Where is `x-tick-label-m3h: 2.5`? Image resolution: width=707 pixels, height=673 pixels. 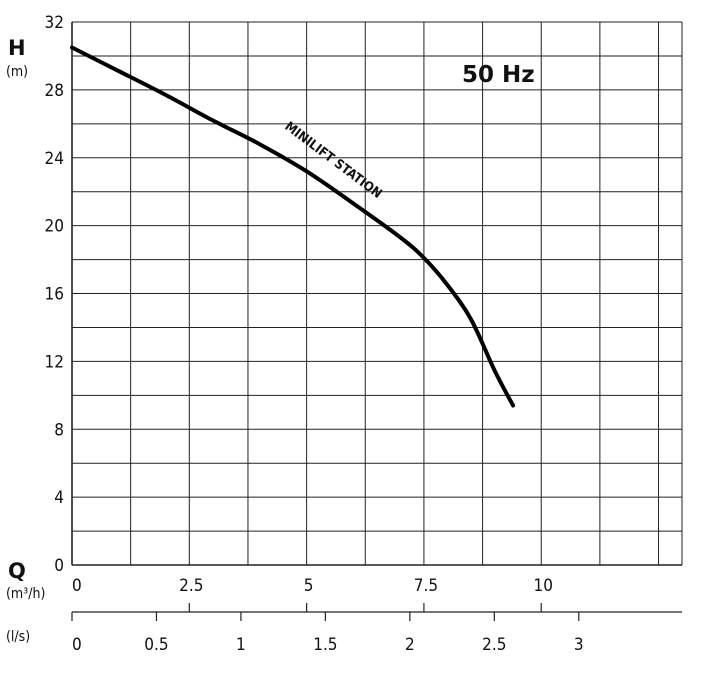
x-tick-label-m3h: 2.5 is located at coordinates (191, 586).